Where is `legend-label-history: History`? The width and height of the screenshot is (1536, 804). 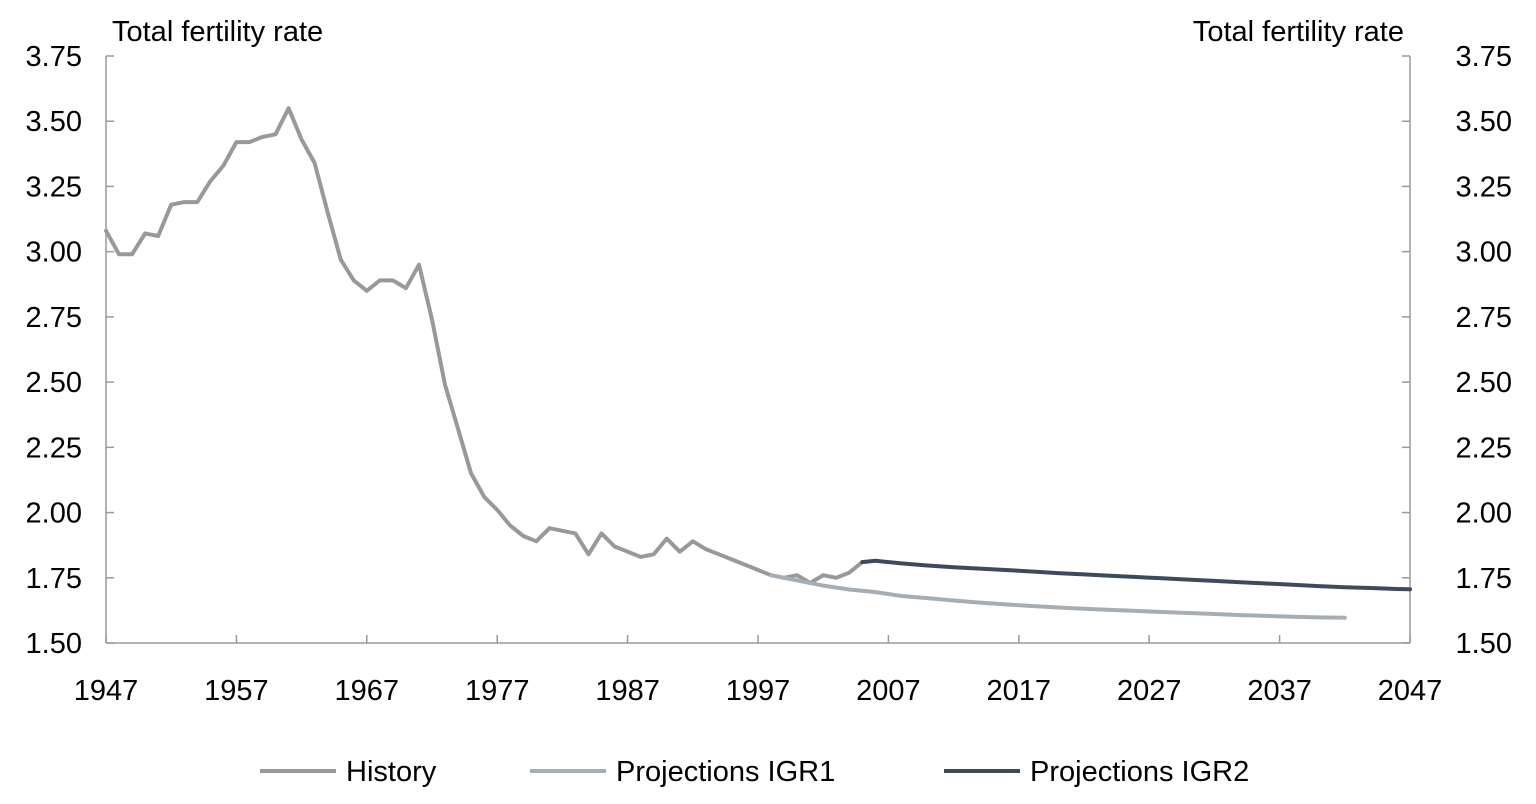 legend-label-history: History is located at coordinates (391, 772).